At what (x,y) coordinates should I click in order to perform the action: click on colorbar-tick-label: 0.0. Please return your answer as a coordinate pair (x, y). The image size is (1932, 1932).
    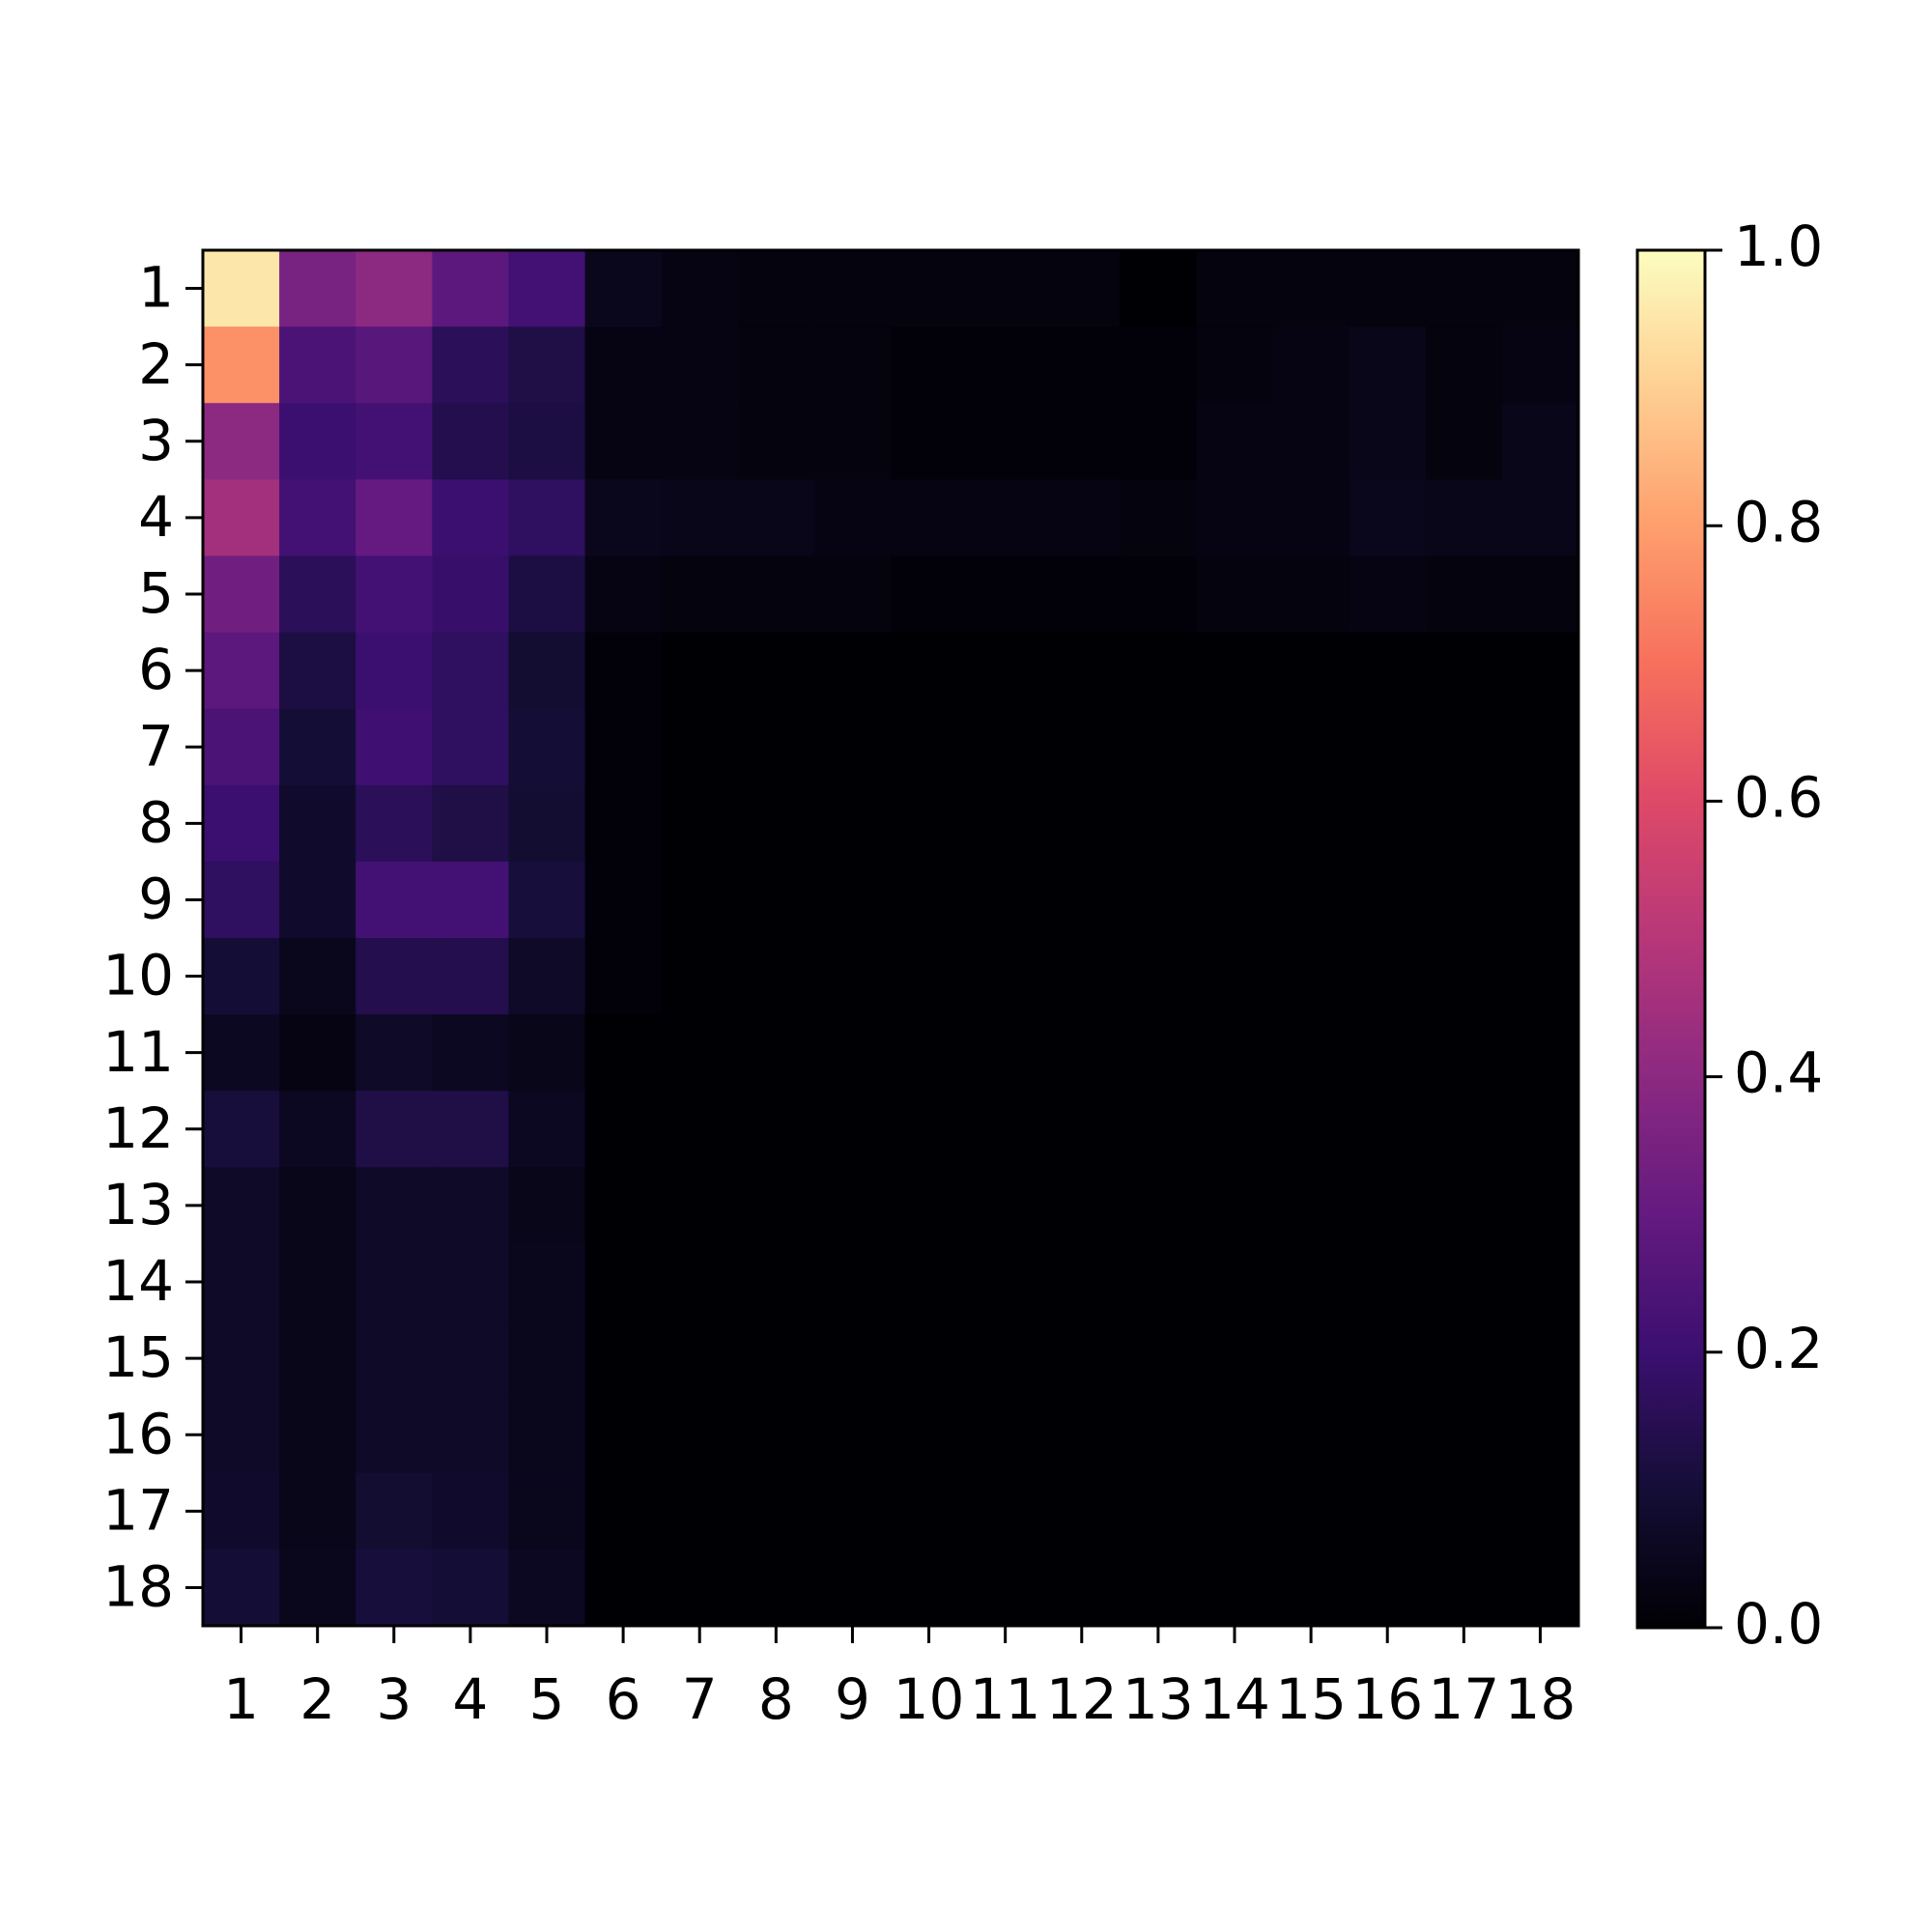
    Looking at the image, I should click on (1778, 1624).